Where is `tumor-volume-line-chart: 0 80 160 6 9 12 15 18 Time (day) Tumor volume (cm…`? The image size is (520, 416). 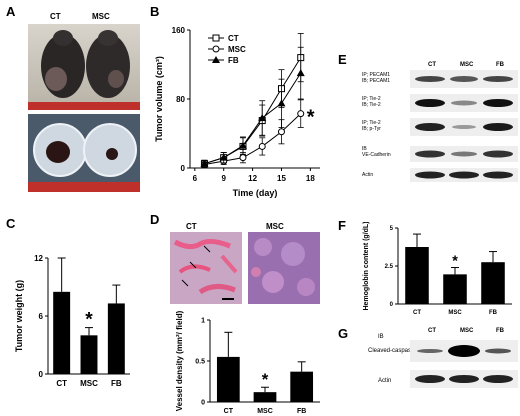 tumor-volume-line-chart: 0 80 160 6 9 12 15 18 Time (day) Tumor volume (cm… is located at coordinates (237, 112).